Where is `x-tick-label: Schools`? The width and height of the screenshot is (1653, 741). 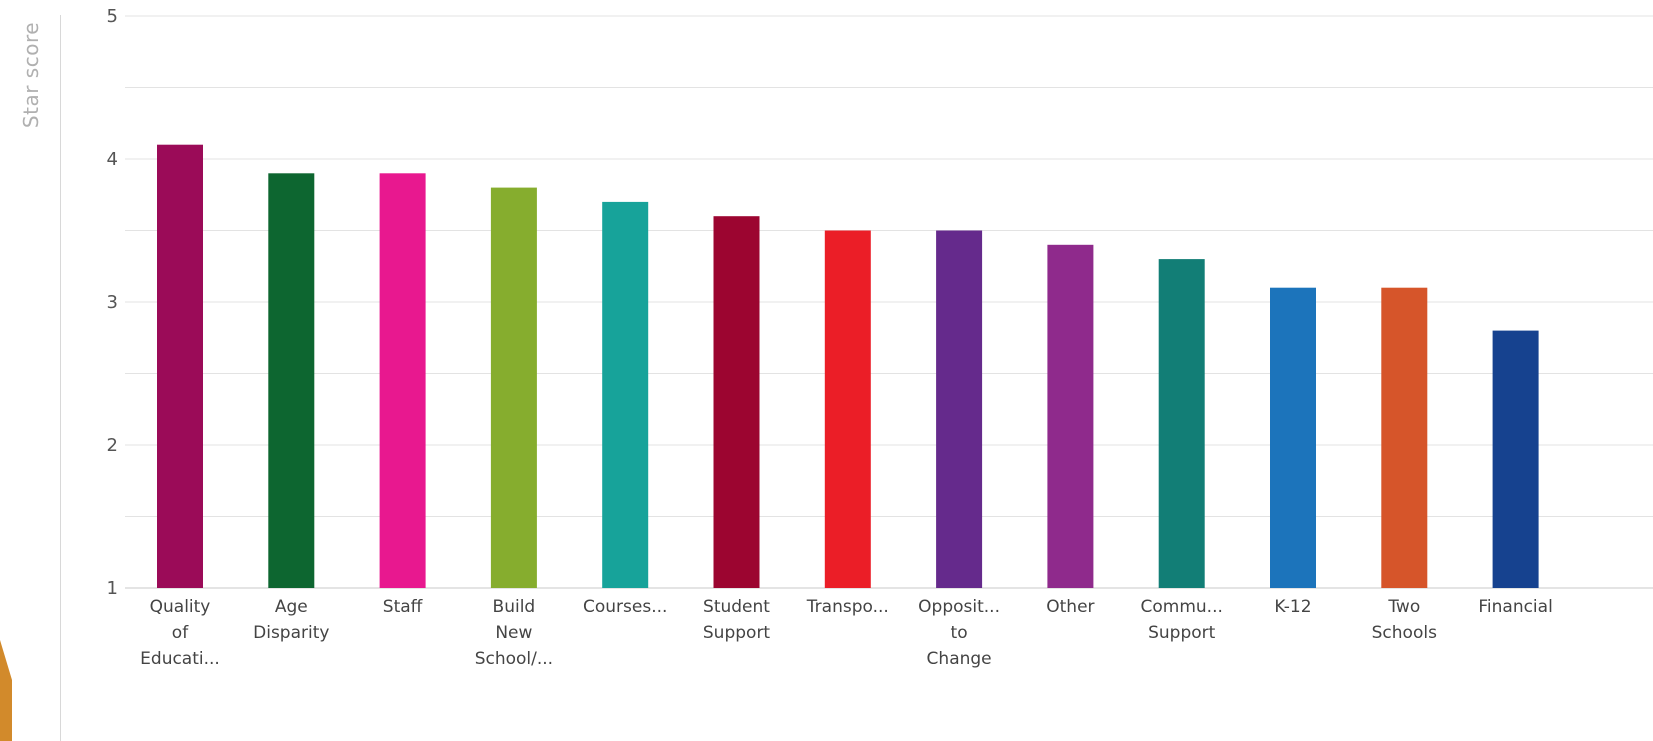 x-tick-label: Schools is located at coordinates (1404, 633).